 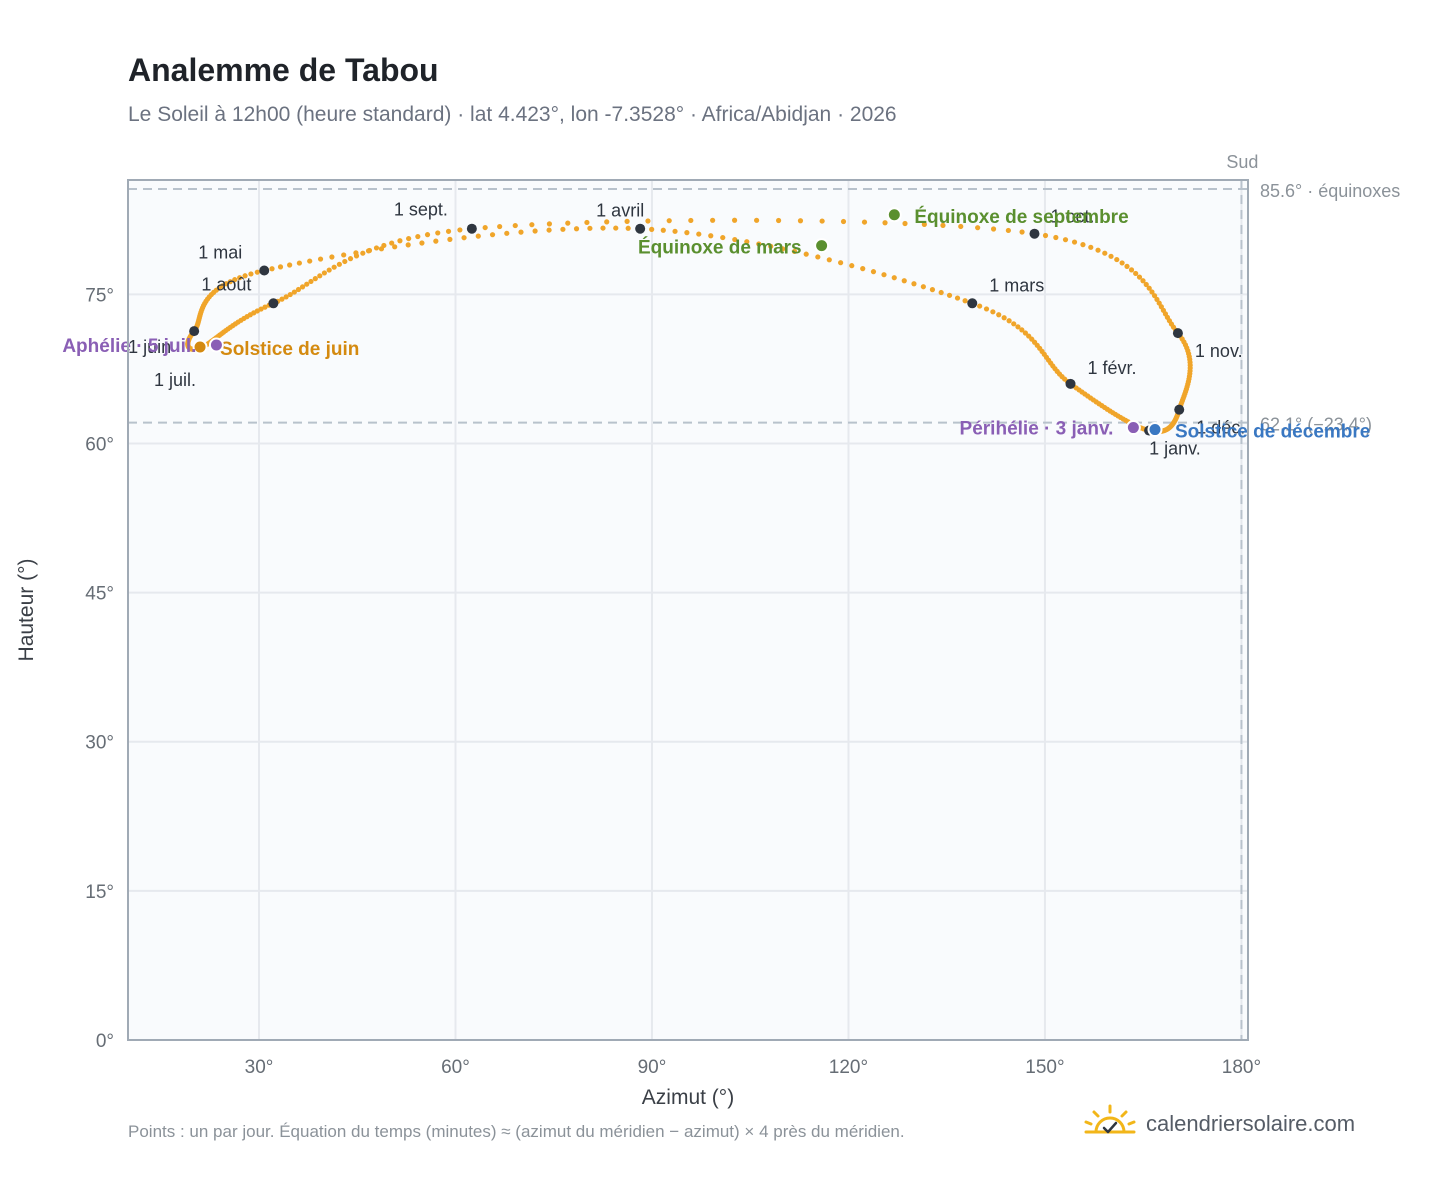 I want to click on x-tick-label: 120°, so click(x=848, y=1067).